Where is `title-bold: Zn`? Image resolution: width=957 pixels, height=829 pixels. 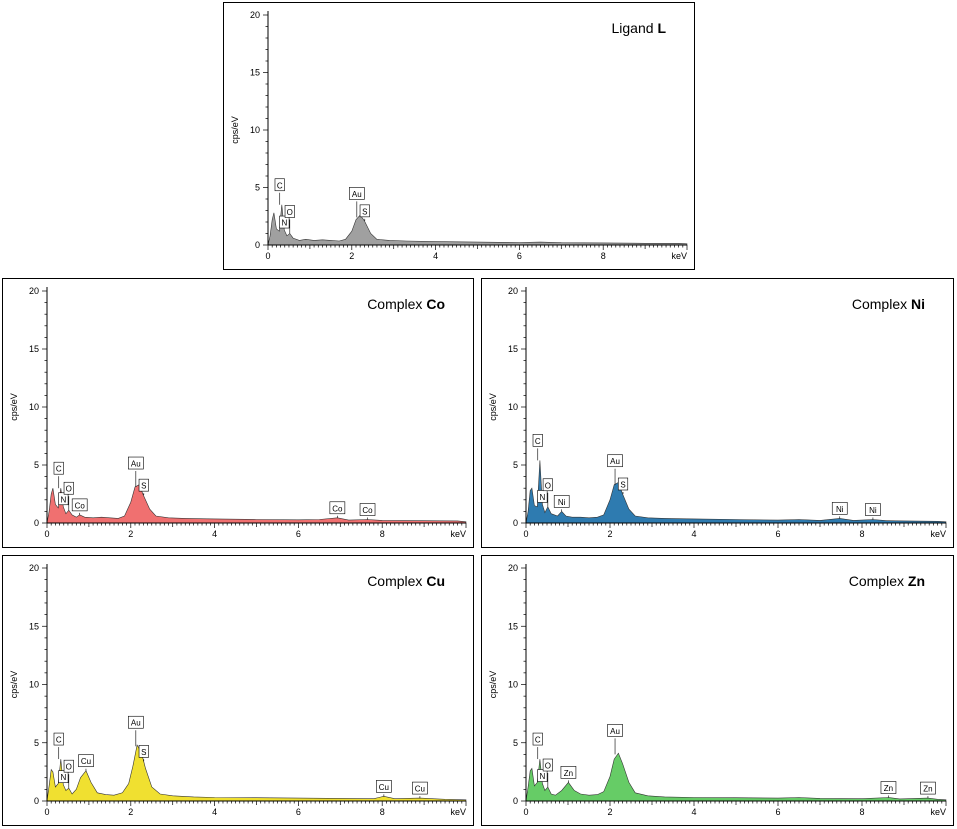 title-bold: Zn is located at coordinates (916, 581).